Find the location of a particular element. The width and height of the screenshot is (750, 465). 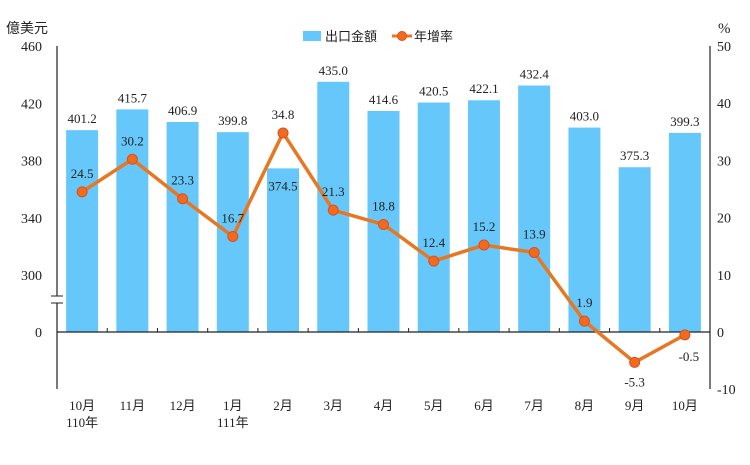

right-axis-unit: % is located at coordinates (724, 29).